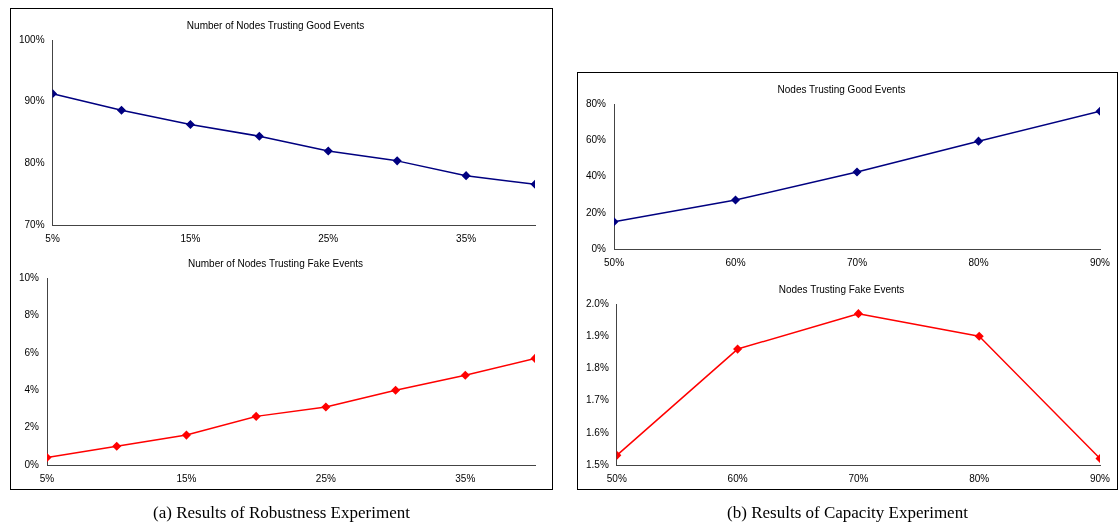 The image size is (1120, 526). Describe the element at coordinates (32, 389) in the screenshot. I see `y-tick-label: 4%` at that location.